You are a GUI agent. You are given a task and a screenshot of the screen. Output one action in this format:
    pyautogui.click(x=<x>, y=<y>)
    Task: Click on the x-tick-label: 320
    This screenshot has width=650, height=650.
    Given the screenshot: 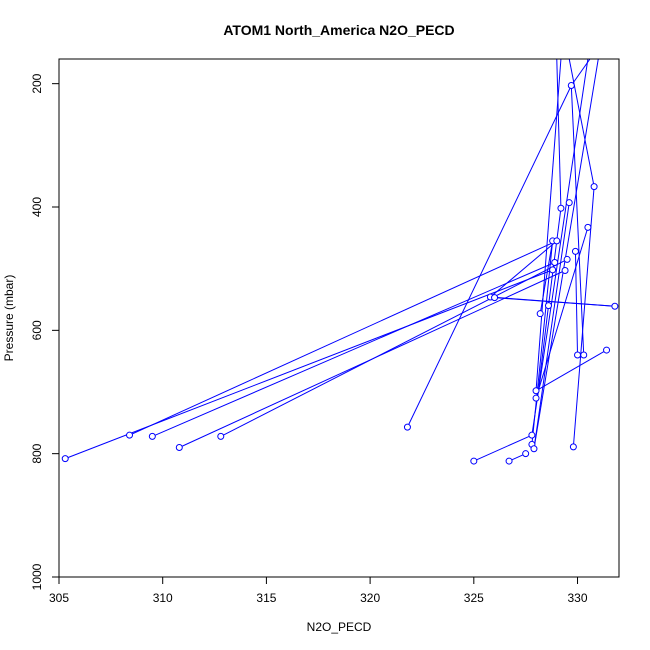 What is the action you would take?
    pyautogui.click(x=370, y=598)
    